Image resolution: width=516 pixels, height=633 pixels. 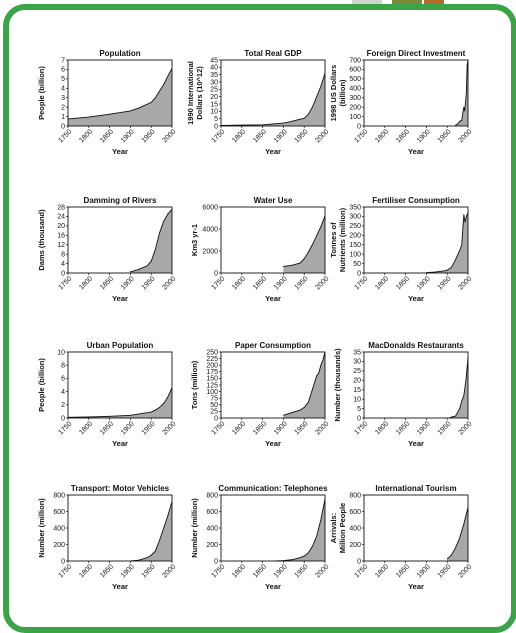 I want to click on y-axis-label: Dams (thousand), so click(x=41, y=240).